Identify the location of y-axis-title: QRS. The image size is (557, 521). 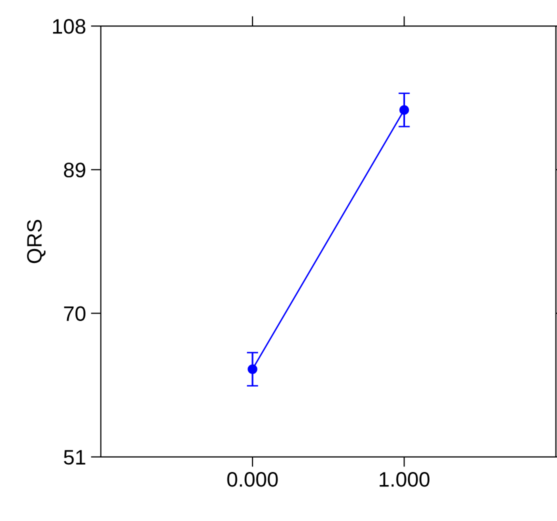
(36, 242).